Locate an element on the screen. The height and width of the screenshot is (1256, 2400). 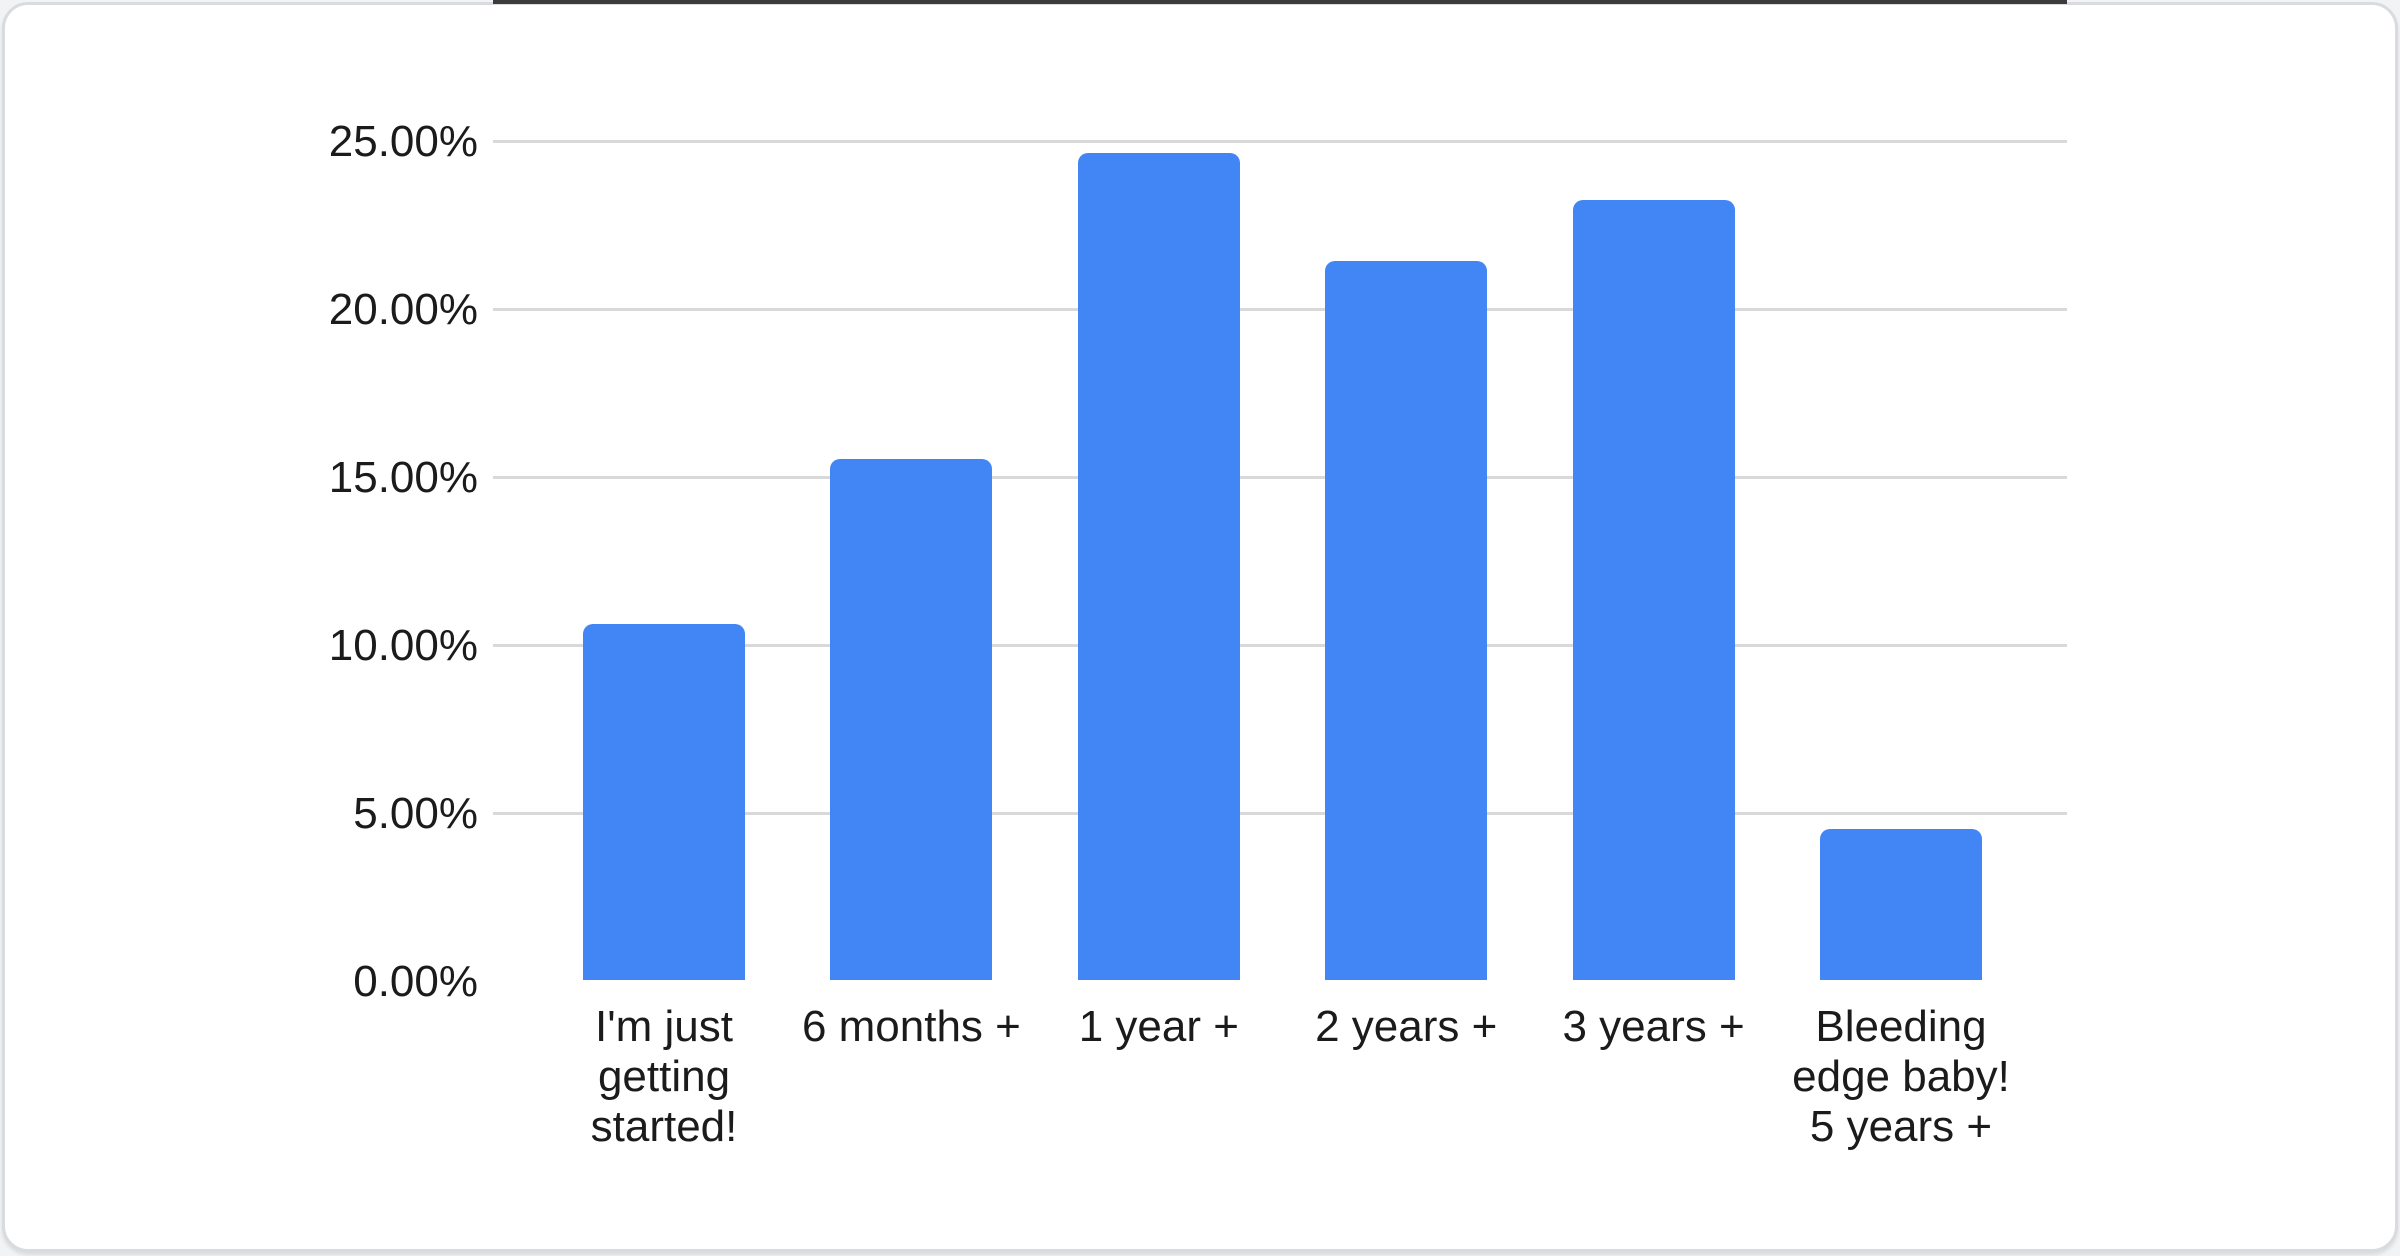
bar-bleeding-edge-5-years is located at coordinates (1901, 904).